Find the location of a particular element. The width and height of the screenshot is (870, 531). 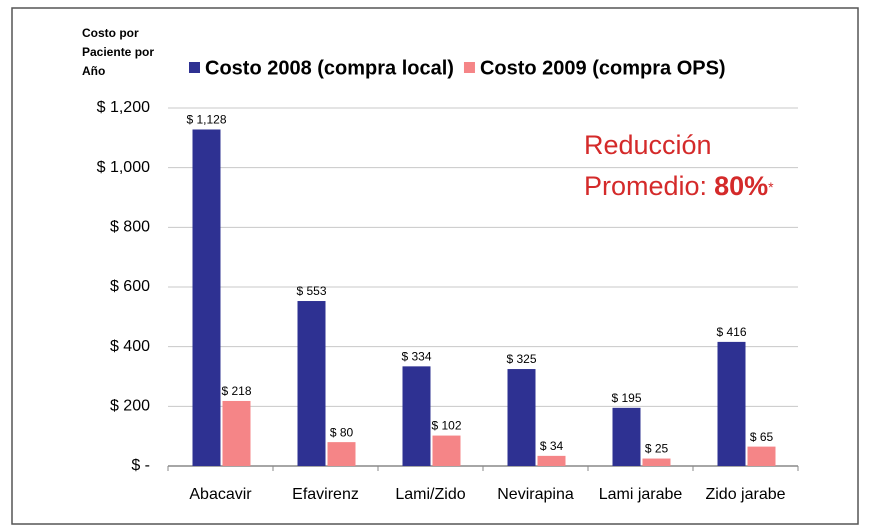

legend-label: Costo 2009 (compra OPS) is located at coordinates (603, 68).